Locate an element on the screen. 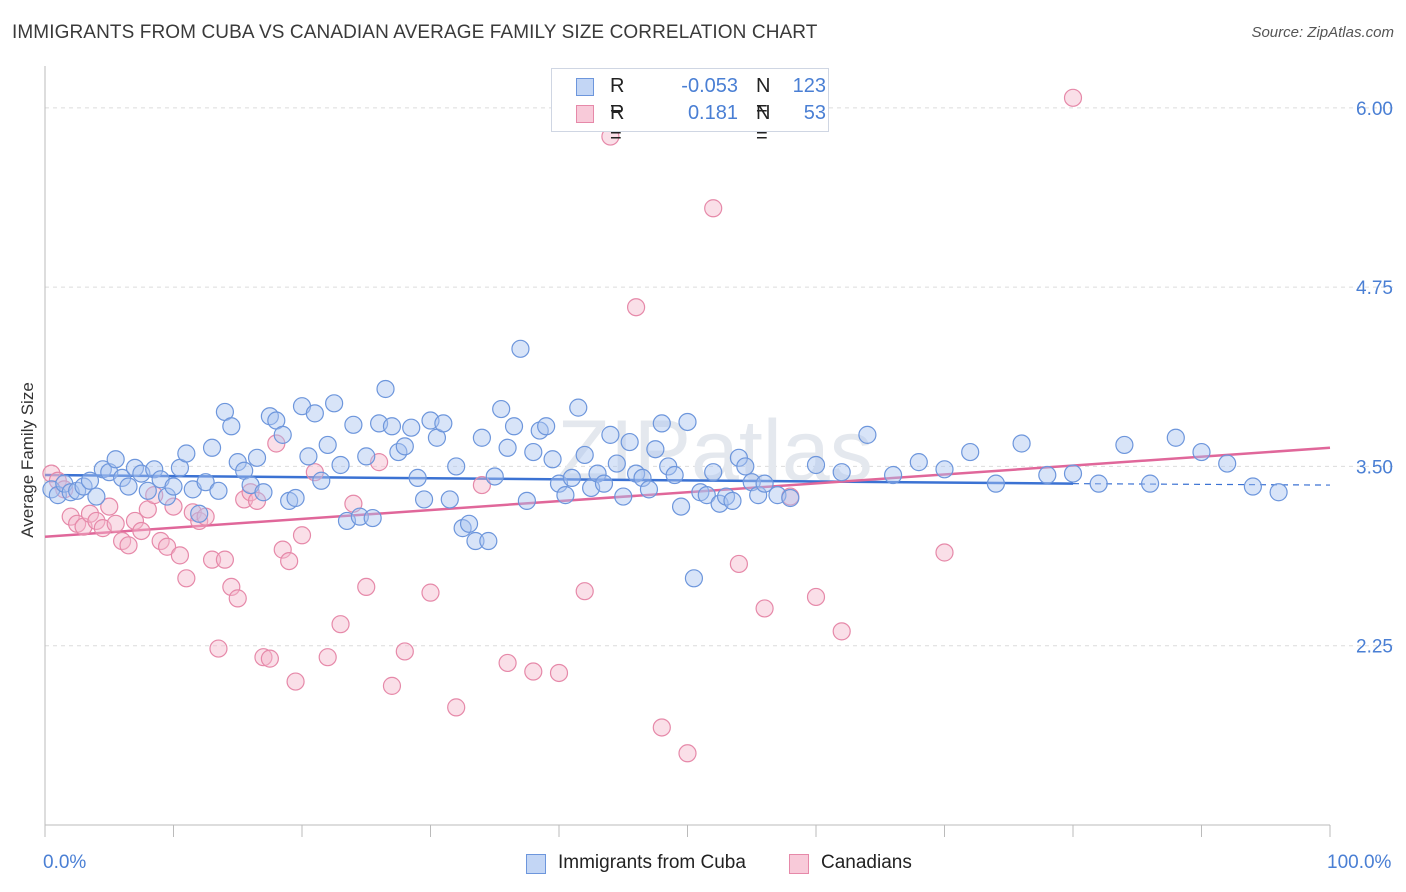 The image size is (1406, 892). legend-r-label: R = is located at coordinates (617, 124).